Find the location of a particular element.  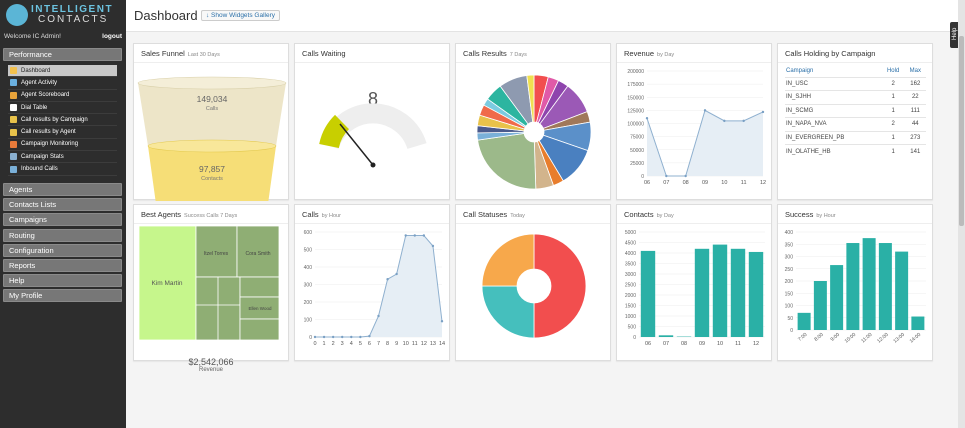

nav-sub-item: Dashboard is located at coordinates (62, 71).